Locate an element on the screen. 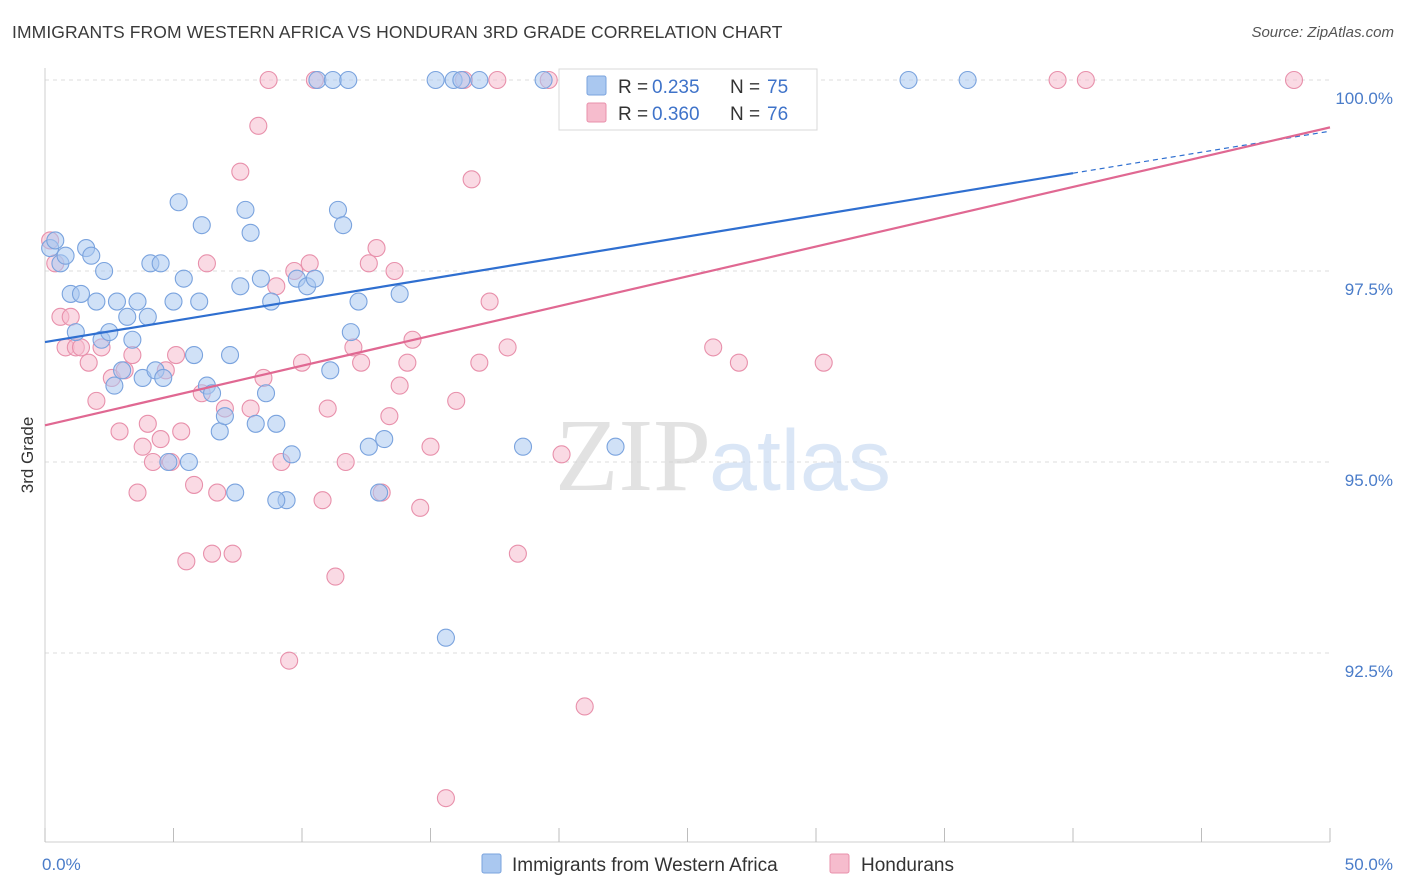  legend-r-label-pink: R = is located at coordinates (633, 114).